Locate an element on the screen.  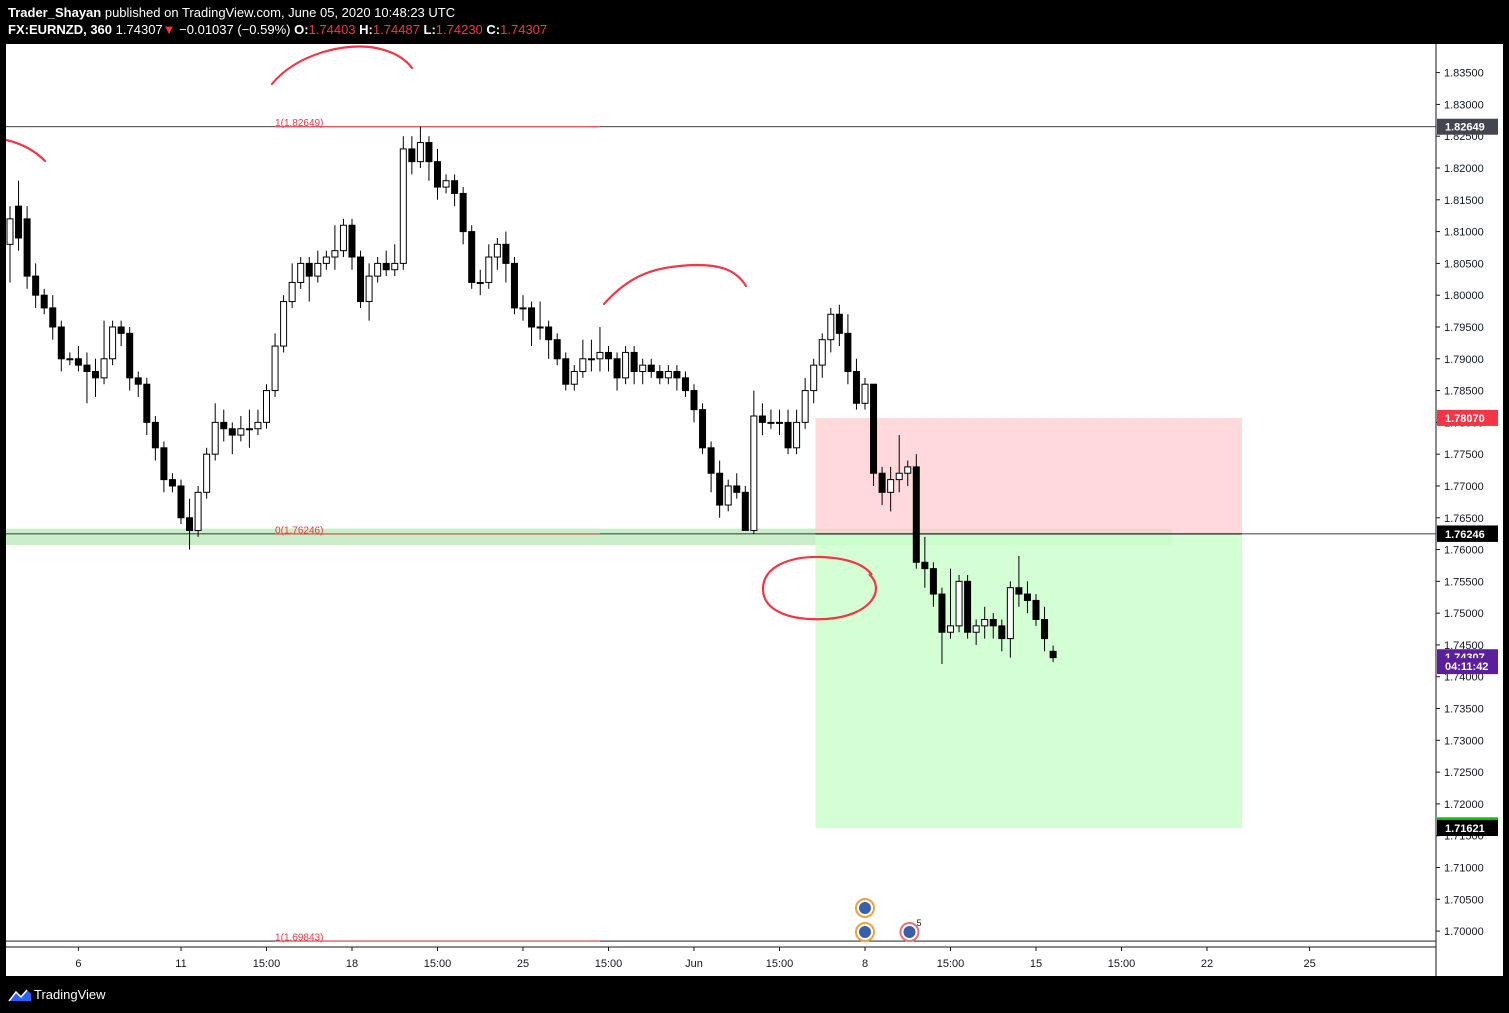
price-tick-label: 1.76500 is located at coordinates (1464, 519).